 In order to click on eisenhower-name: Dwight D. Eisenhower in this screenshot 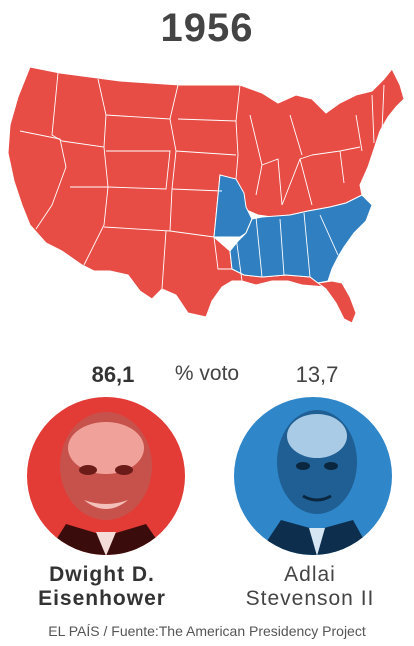, I will do `click(102, 587)`.